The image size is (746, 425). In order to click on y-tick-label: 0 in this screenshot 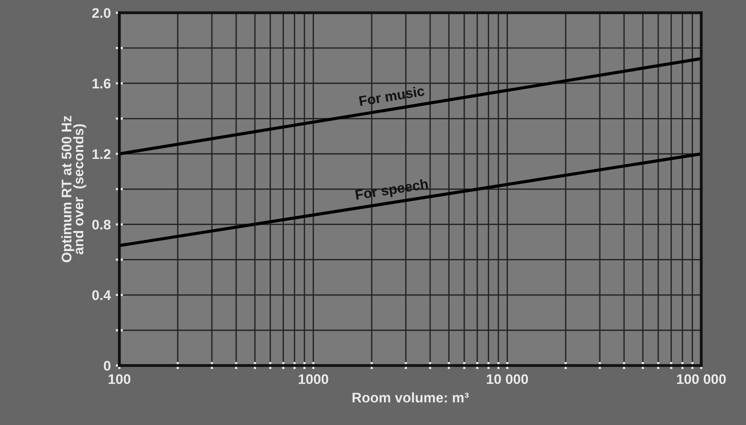, I will do `click(107, 365)`.